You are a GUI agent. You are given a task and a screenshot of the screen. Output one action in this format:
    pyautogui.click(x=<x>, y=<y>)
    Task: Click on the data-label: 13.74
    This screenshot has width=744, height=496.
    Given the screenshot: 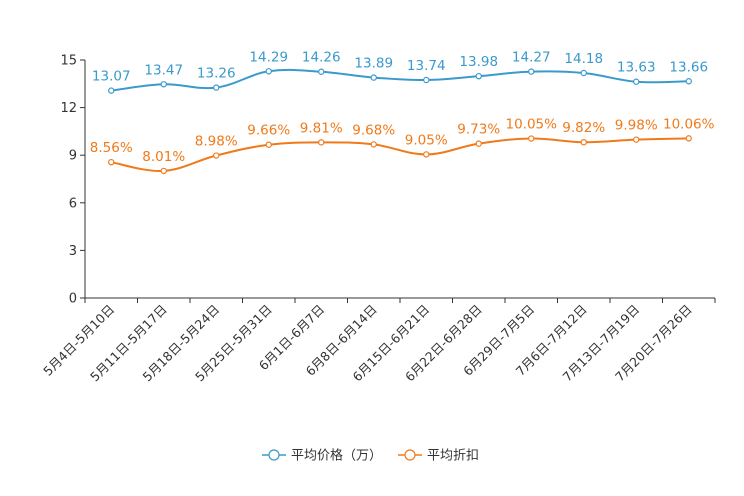 What is the action you would take?
    pyautogui.click(x=426, y=66)
    